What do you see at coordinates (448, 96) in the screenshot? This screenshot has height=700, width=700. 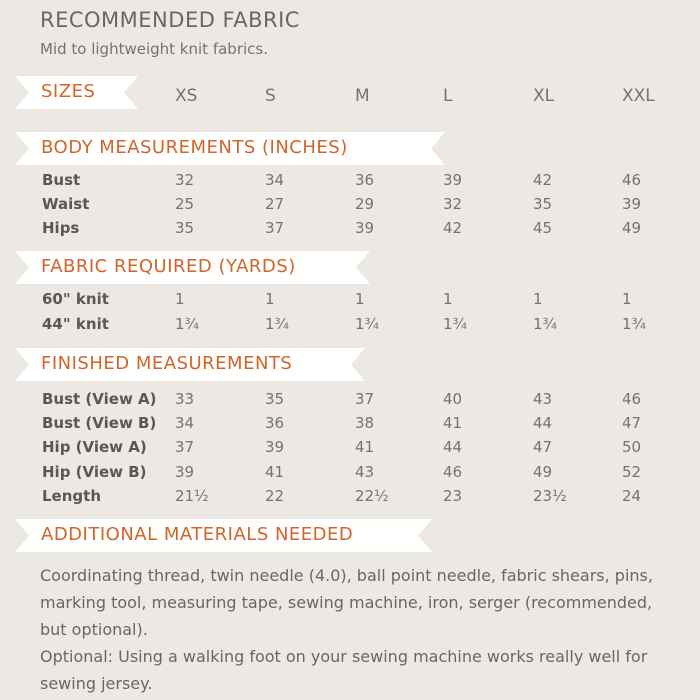 I see `size-l: L` at bounding box center [448, 96].